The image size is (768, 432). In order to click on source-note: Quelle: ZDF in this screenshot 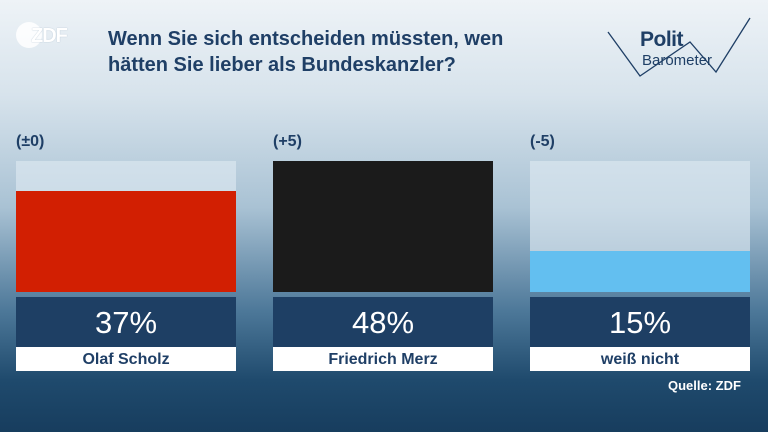, I will do `click(704, 385)`.